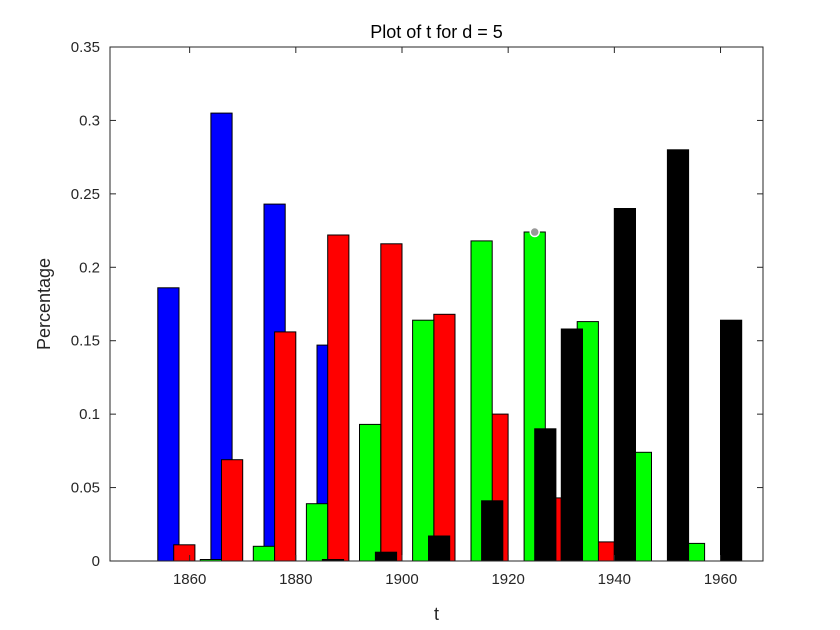  I want to click on x-tick-label-1: 1880, so click(295, 579).